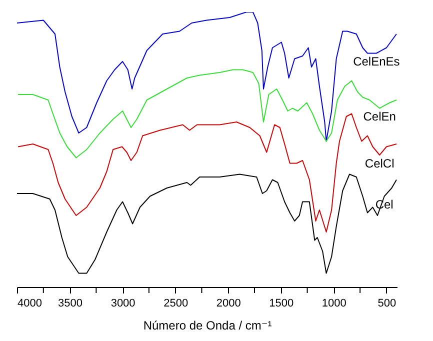  Describe the element at coordinates (228, 304) in the screenshot. I see `x-tick-label: 2000` at that location.